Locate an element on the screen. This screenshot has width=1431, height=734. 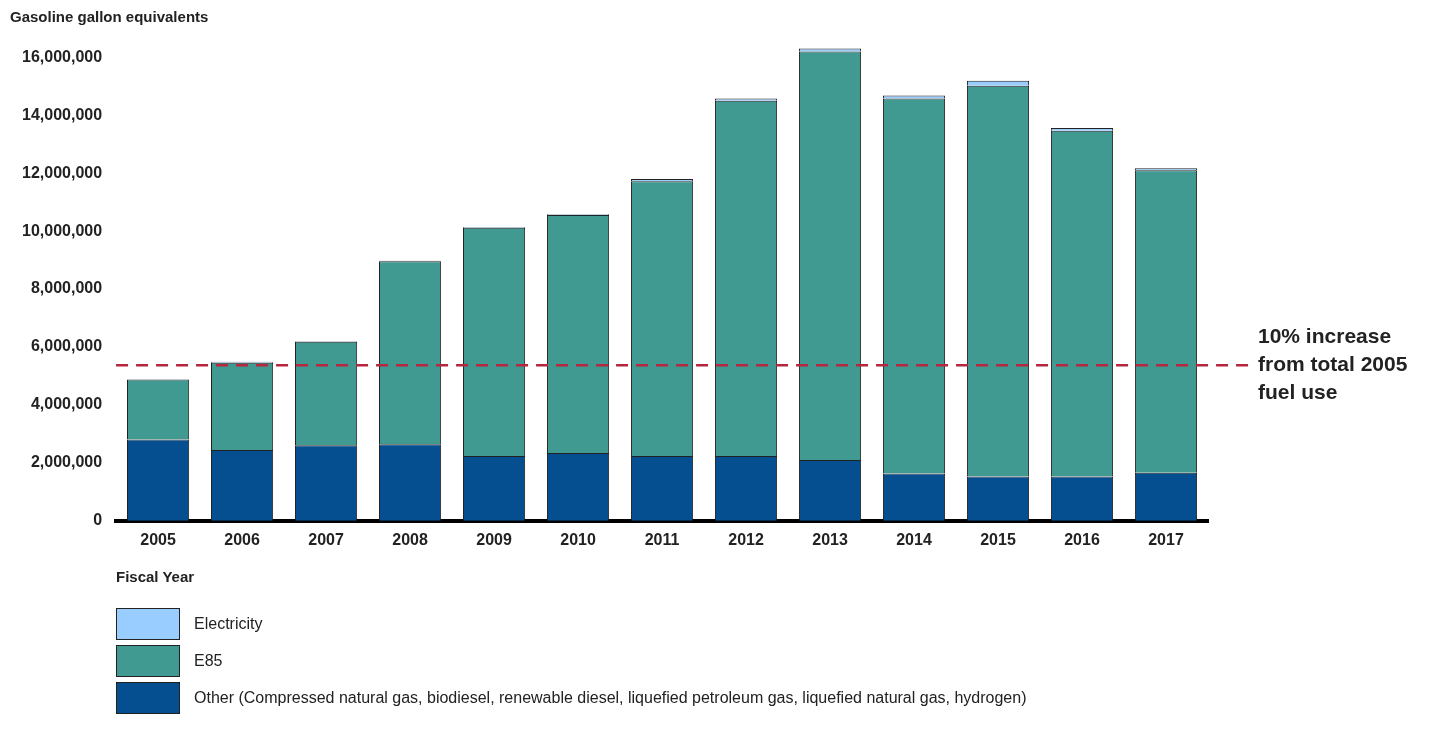
y-tick-label: 4,000,000 is located at coordinates (66, 404).